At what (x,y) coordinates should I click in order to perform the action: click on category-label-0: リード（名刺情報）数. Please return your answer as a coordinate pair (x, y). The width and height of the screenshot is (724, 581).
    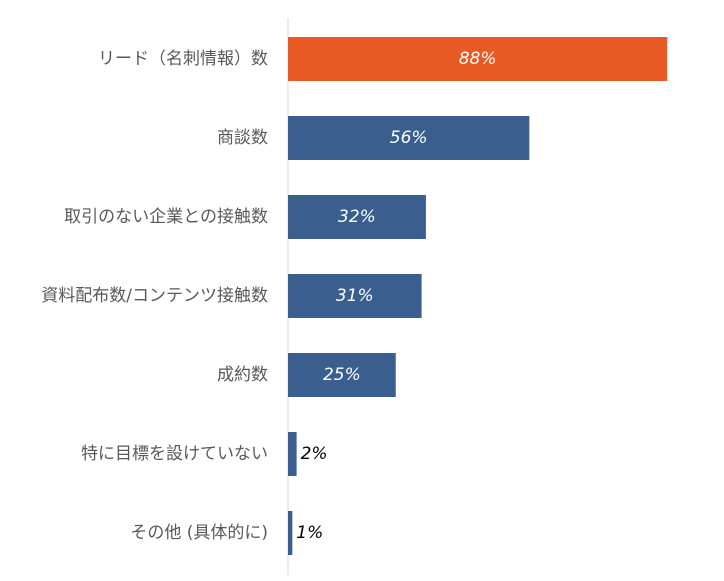
    Looking at the image, I should click on (183, 59).